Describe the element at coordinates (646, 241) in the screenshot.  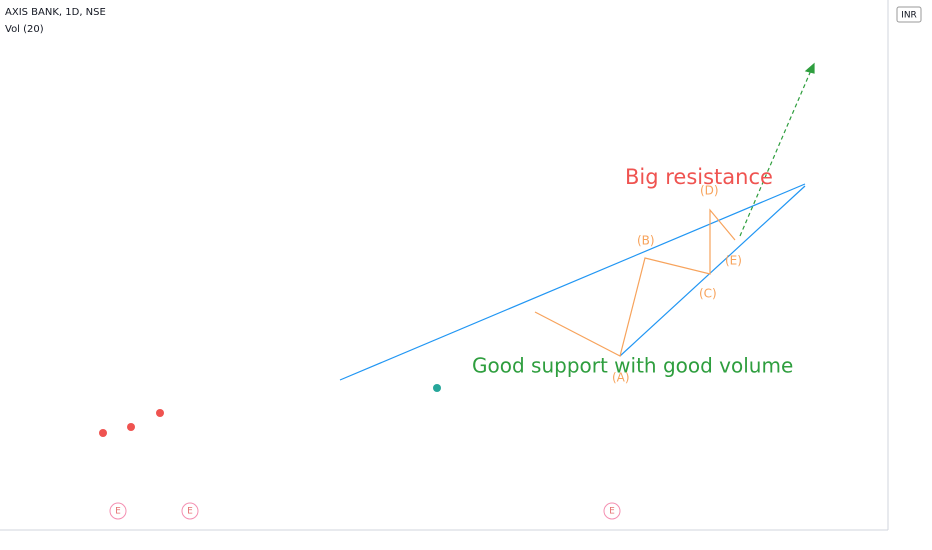
I see `wave-label: (B)` at that location.